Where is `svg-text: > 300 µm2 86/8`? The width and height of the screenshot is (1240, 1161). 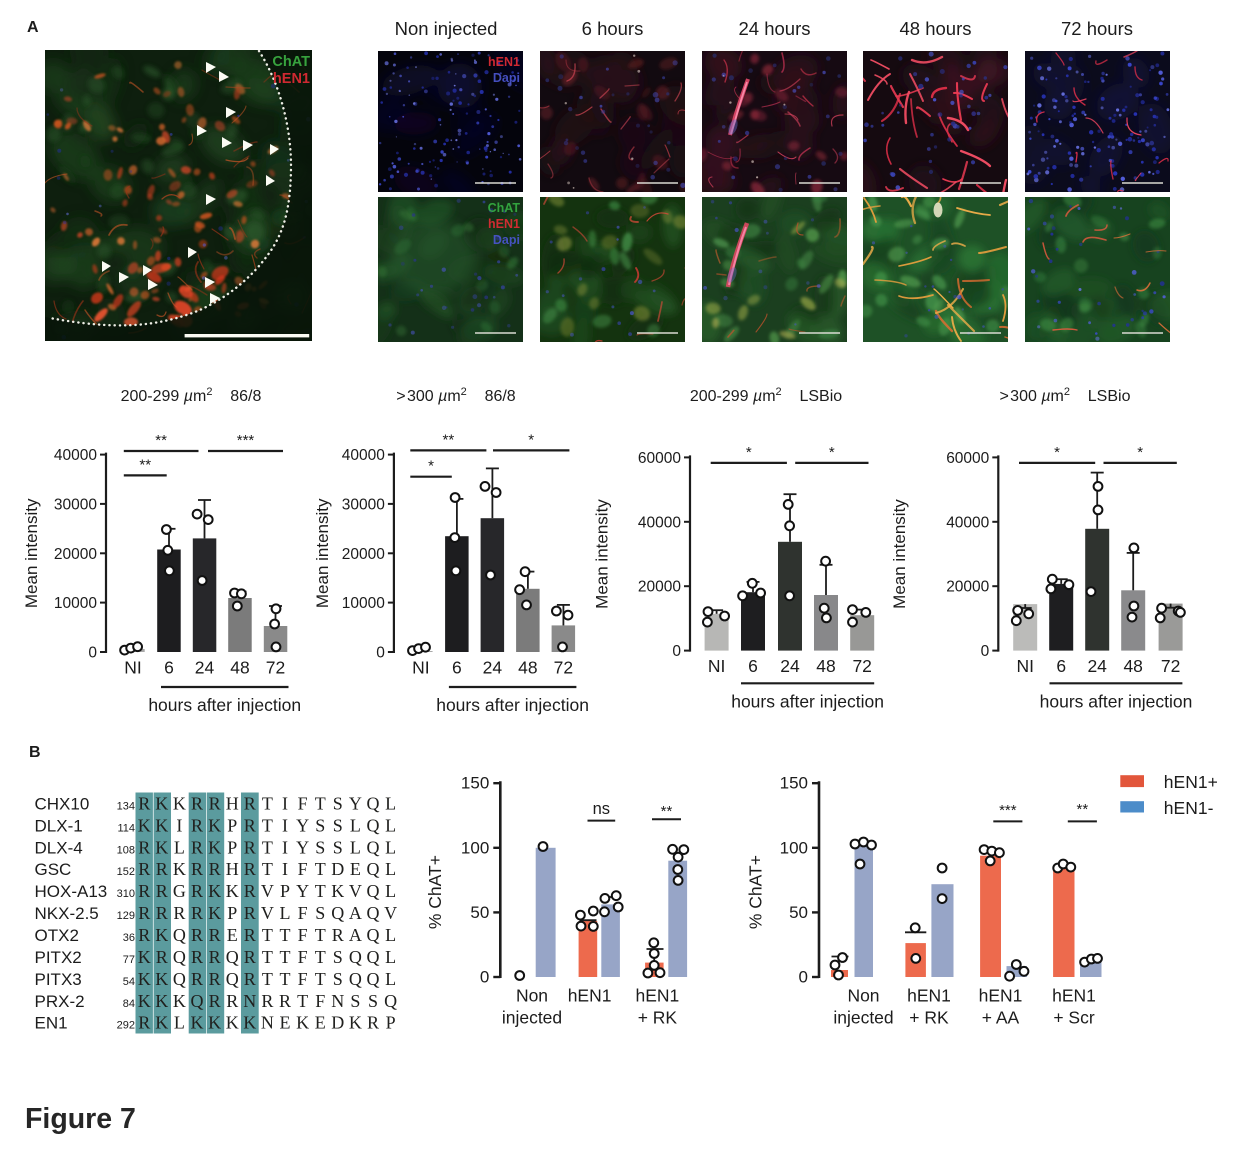
svg-text: > 300 µm2 86/8 is located at coordinates (456, 395).